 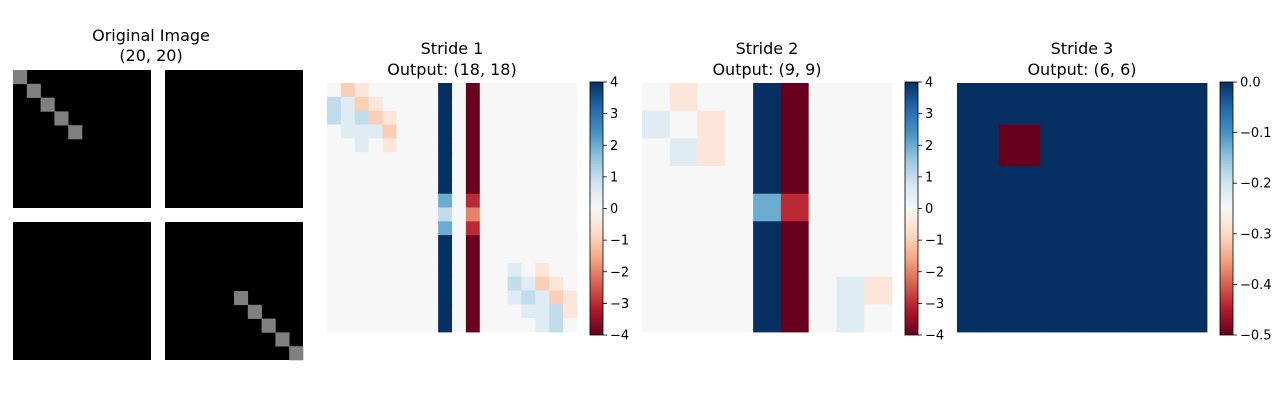 What do you see at coordinates (619, 241) in the screenshot?
I see `stride1-colorbar-tick-label: −1` at bounding box center [619, 241].